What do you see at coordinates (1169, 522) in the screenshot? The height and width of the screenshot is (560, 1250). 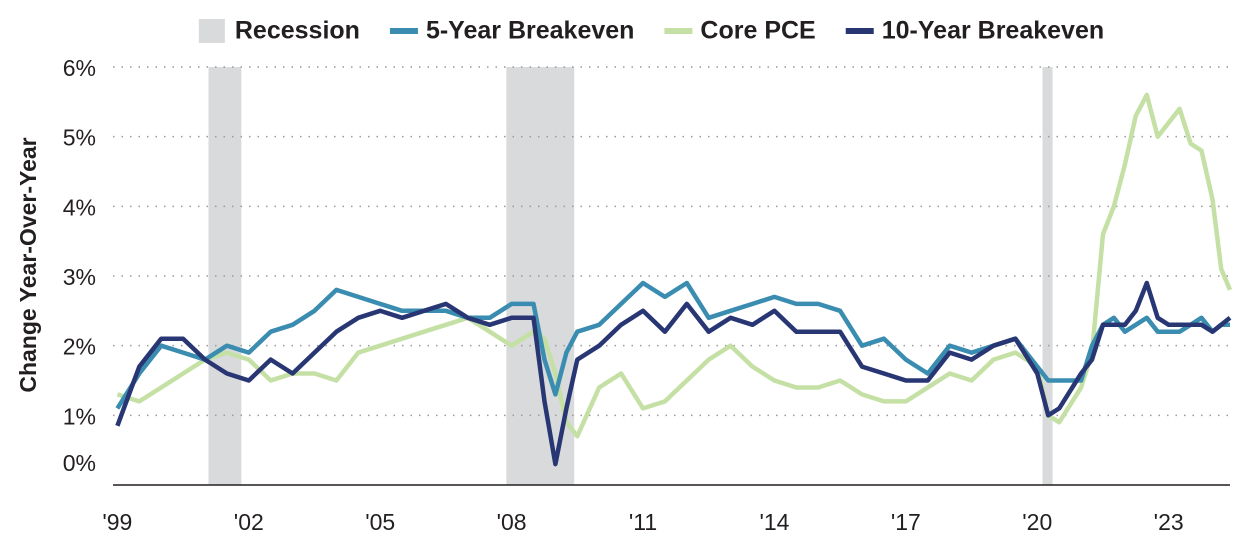 I see `x-tick-label: '23` at bounding box center [1169, 522].